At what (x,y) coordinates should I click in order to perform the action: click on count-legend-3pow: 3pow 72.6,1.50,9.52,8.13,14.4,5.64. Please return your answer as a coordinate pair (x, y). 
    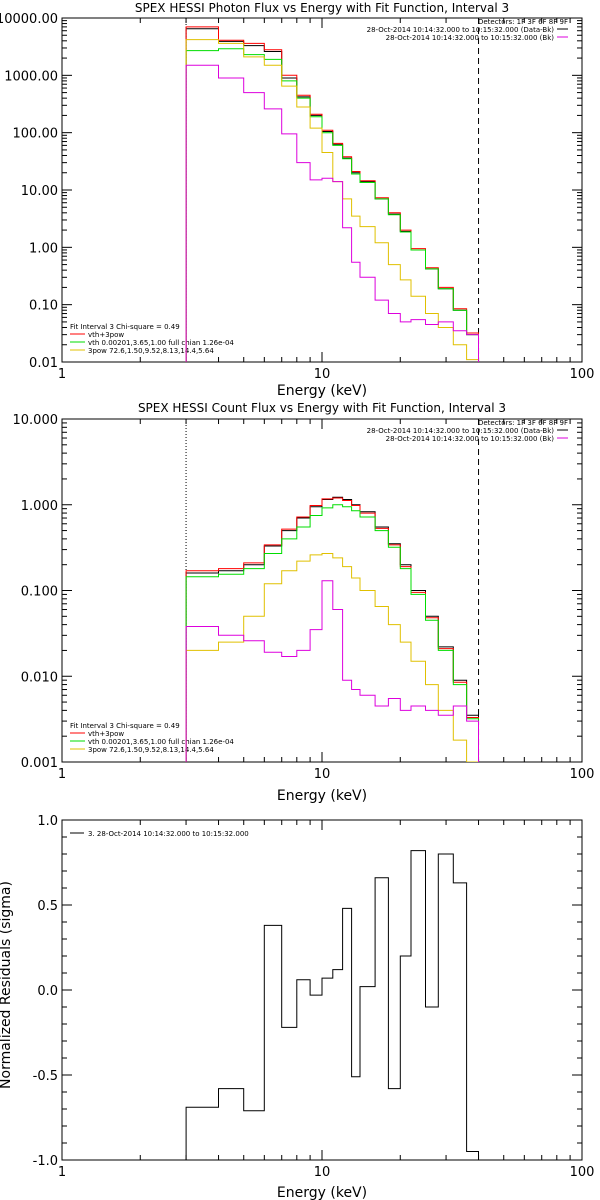
    Looking at the image, I should click on (151, 750).